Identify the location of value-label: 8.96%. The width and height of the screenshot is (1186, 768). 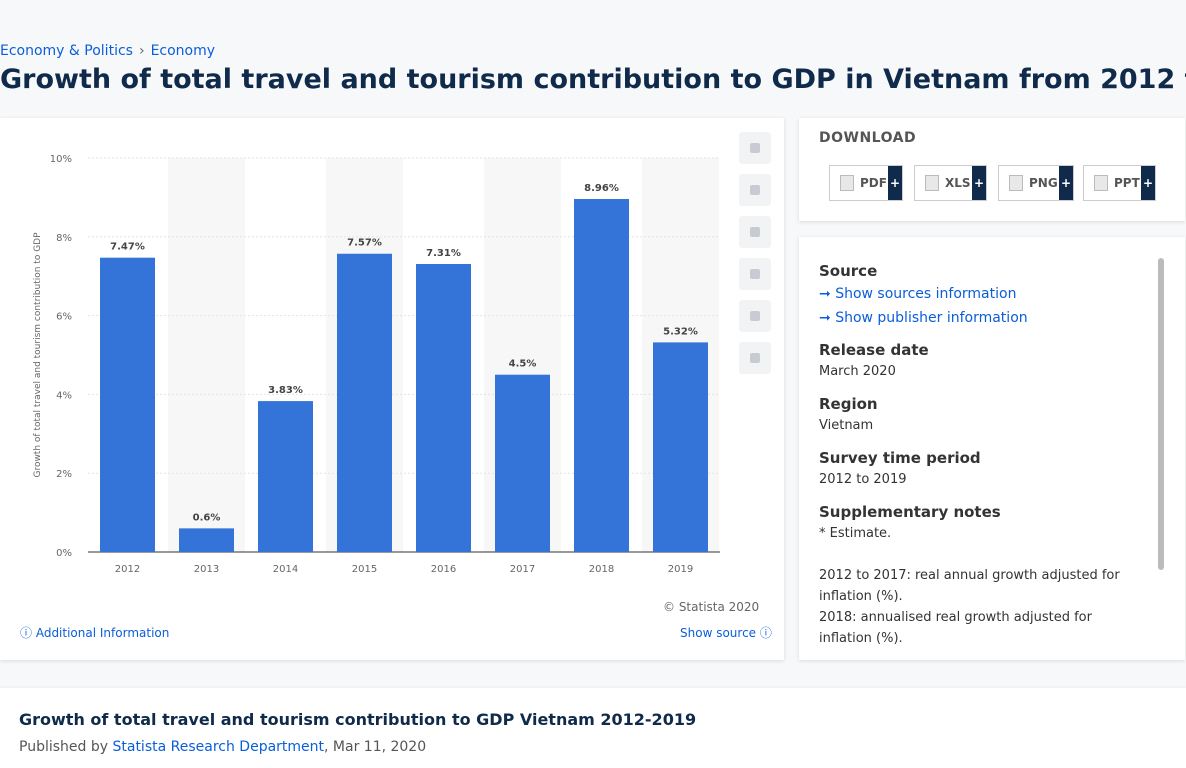
(601, 188).